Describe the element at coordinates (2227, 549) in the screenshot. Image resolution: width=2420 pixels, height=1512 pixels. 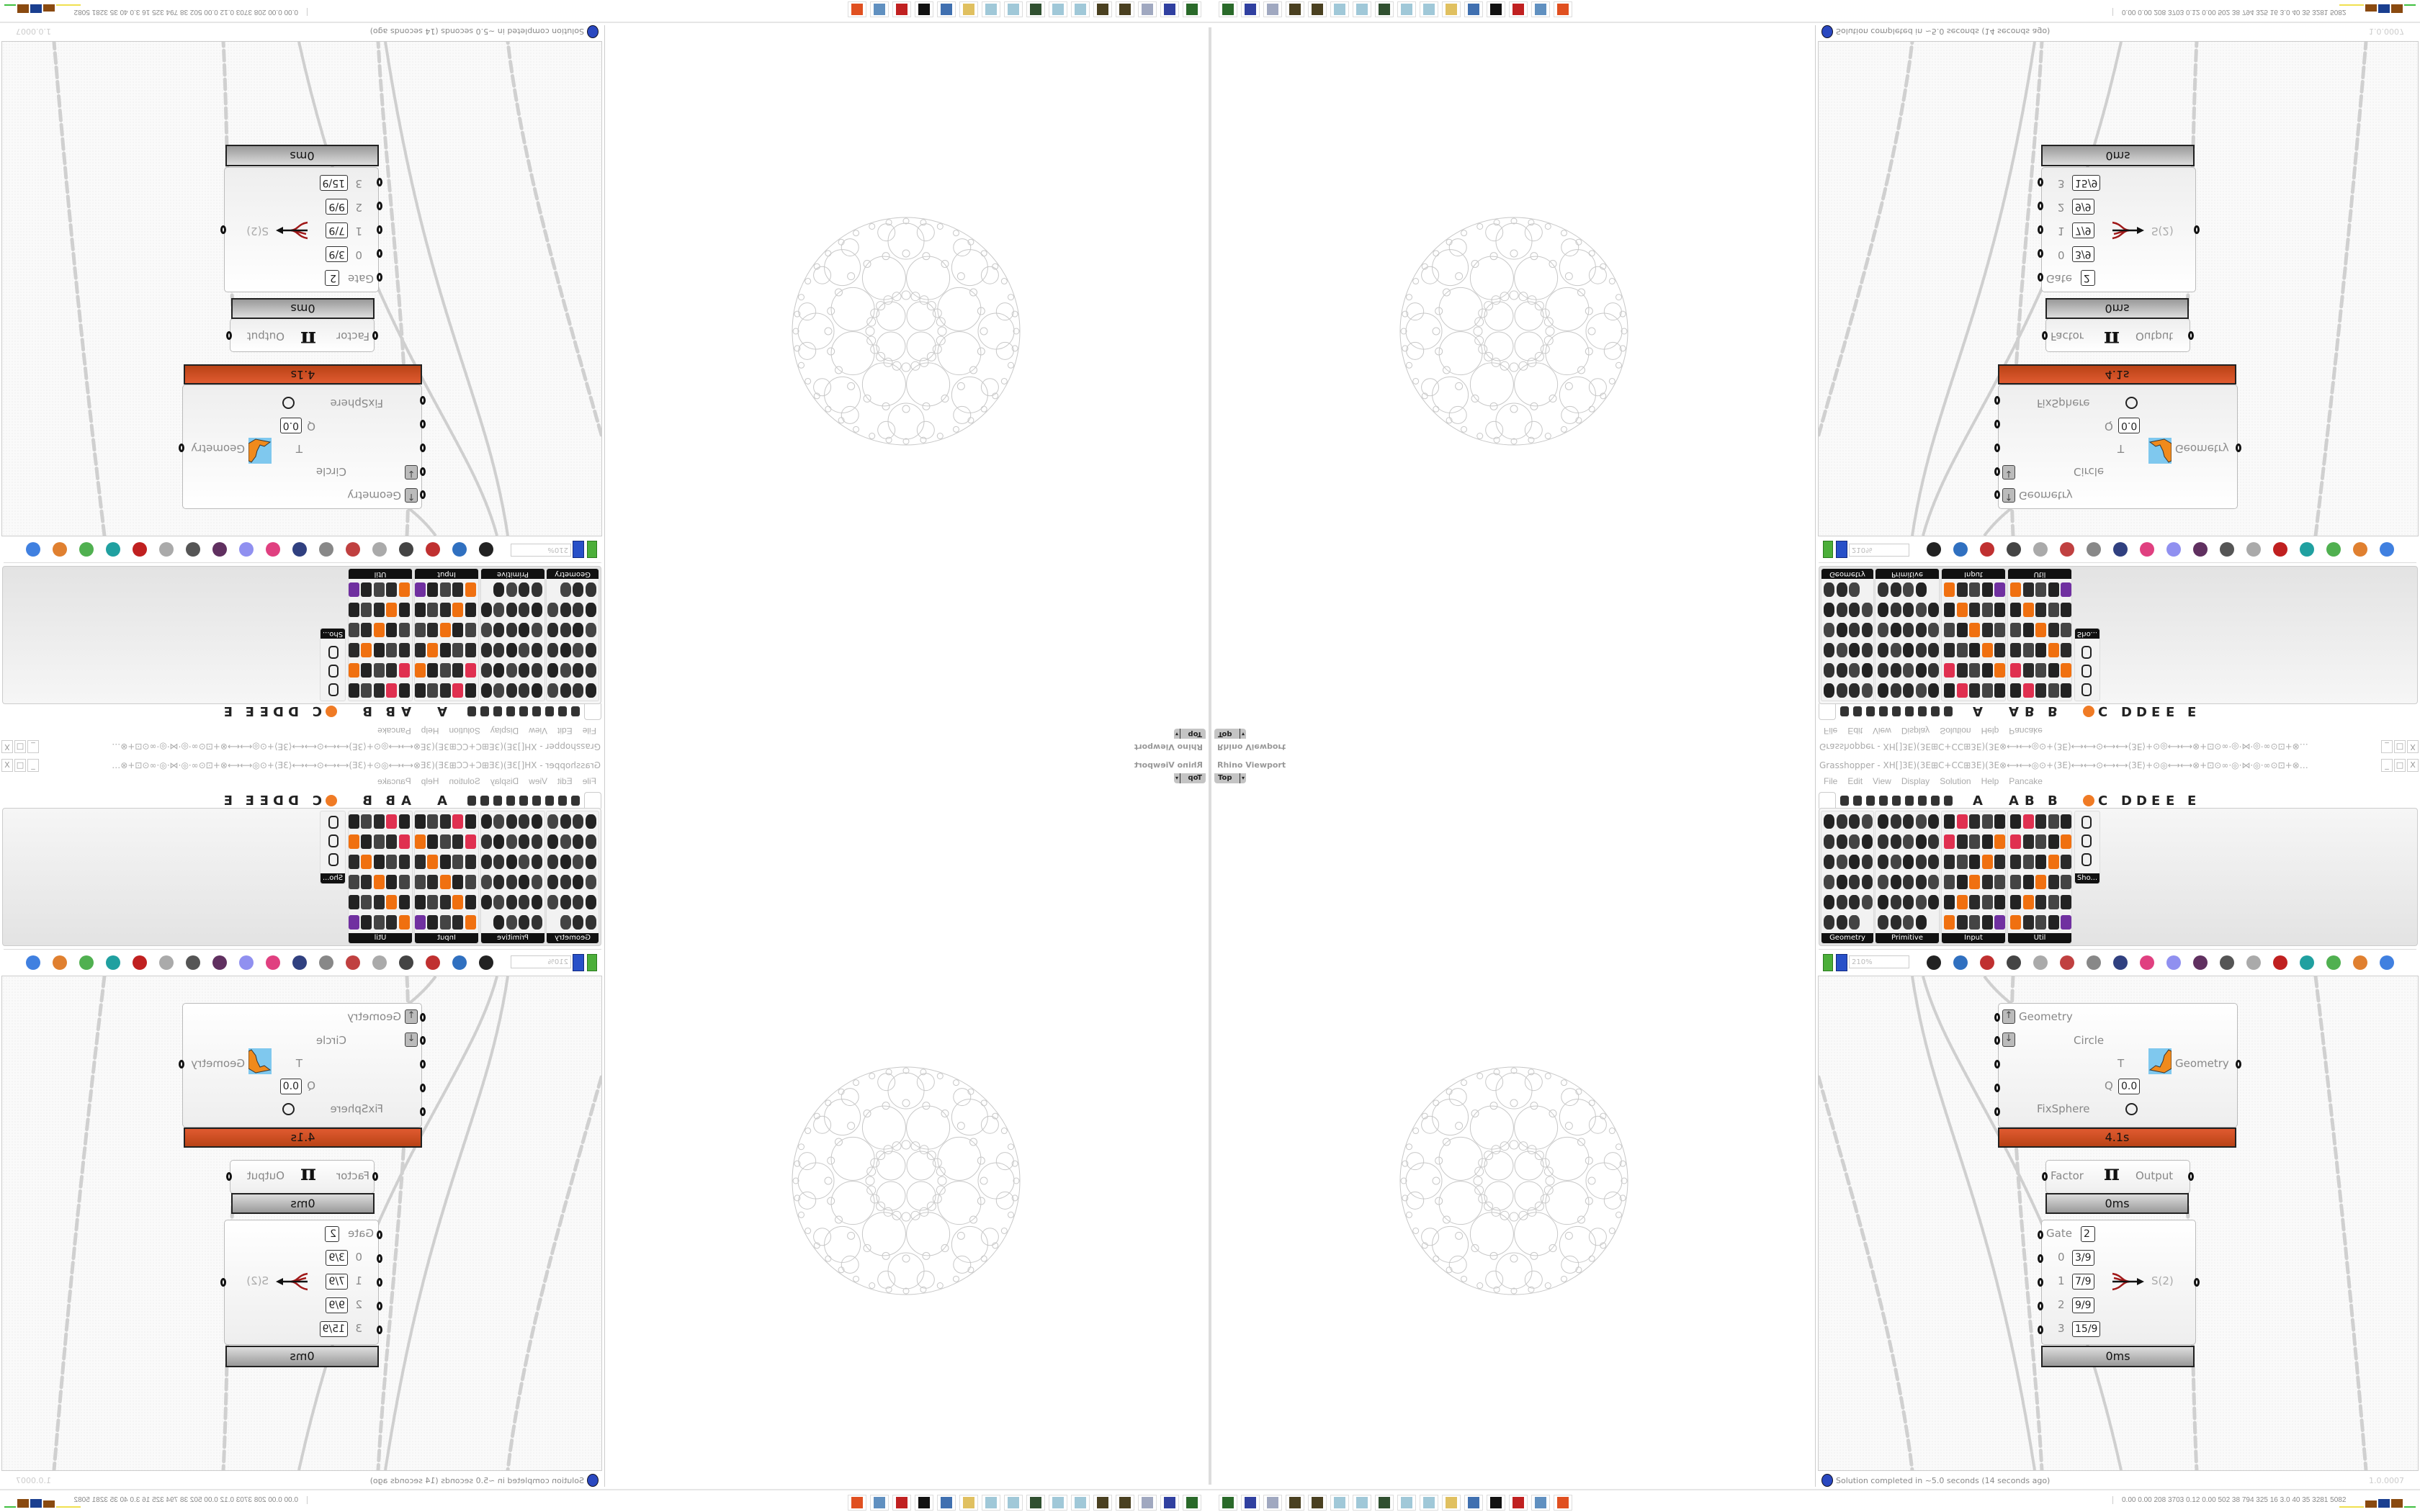
I see `sphere-icon` at that location.